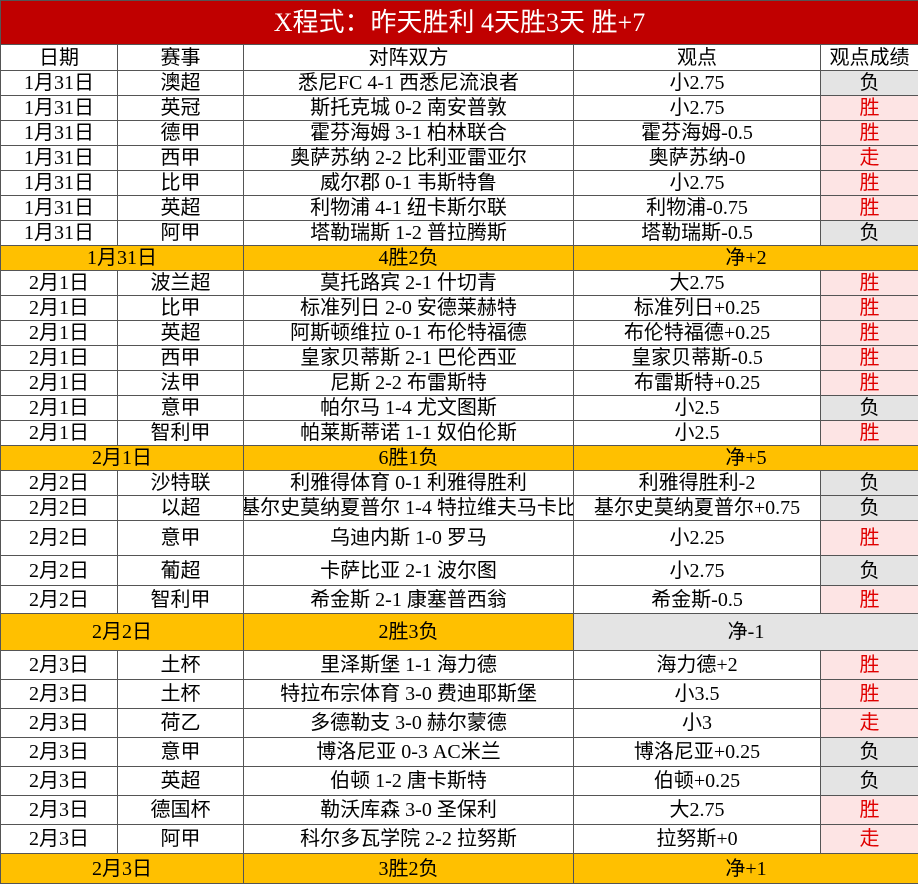 This screenshot has height=884, width=918. What do you see at coordinates (409, 83) in the screenshot?
I see `match: 悉尼FC 4-1 西悉尼流浪者` at bounding box center [409, 83].